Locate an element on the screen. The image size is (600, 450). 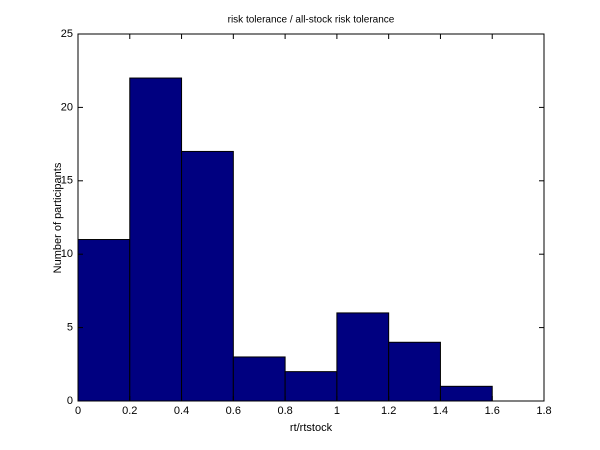
x-tick-label: 1.4 is located at coordinates (440, 411).